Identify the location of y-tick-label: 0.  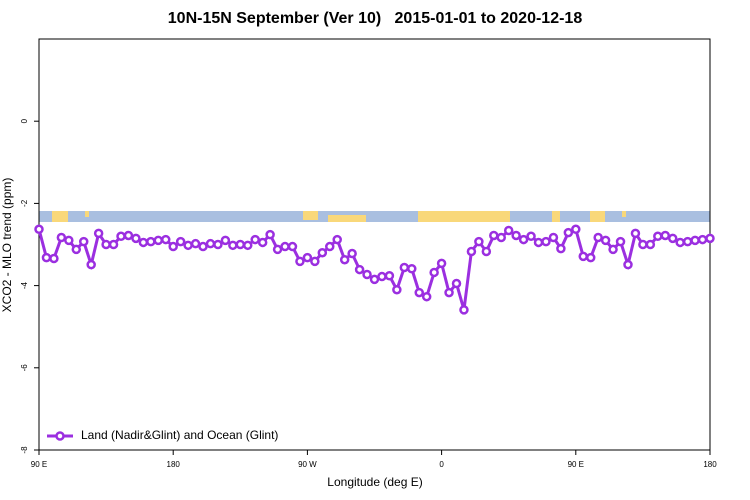
(24, 120).